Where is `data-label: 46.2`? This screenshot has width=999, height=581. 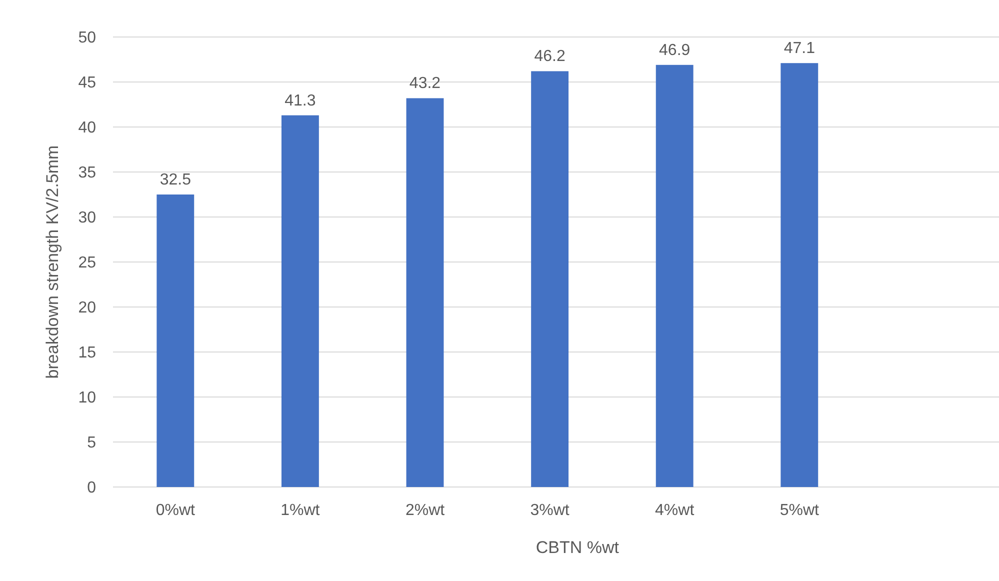 data-label: 46.2 is located at coordinates (550, 57).